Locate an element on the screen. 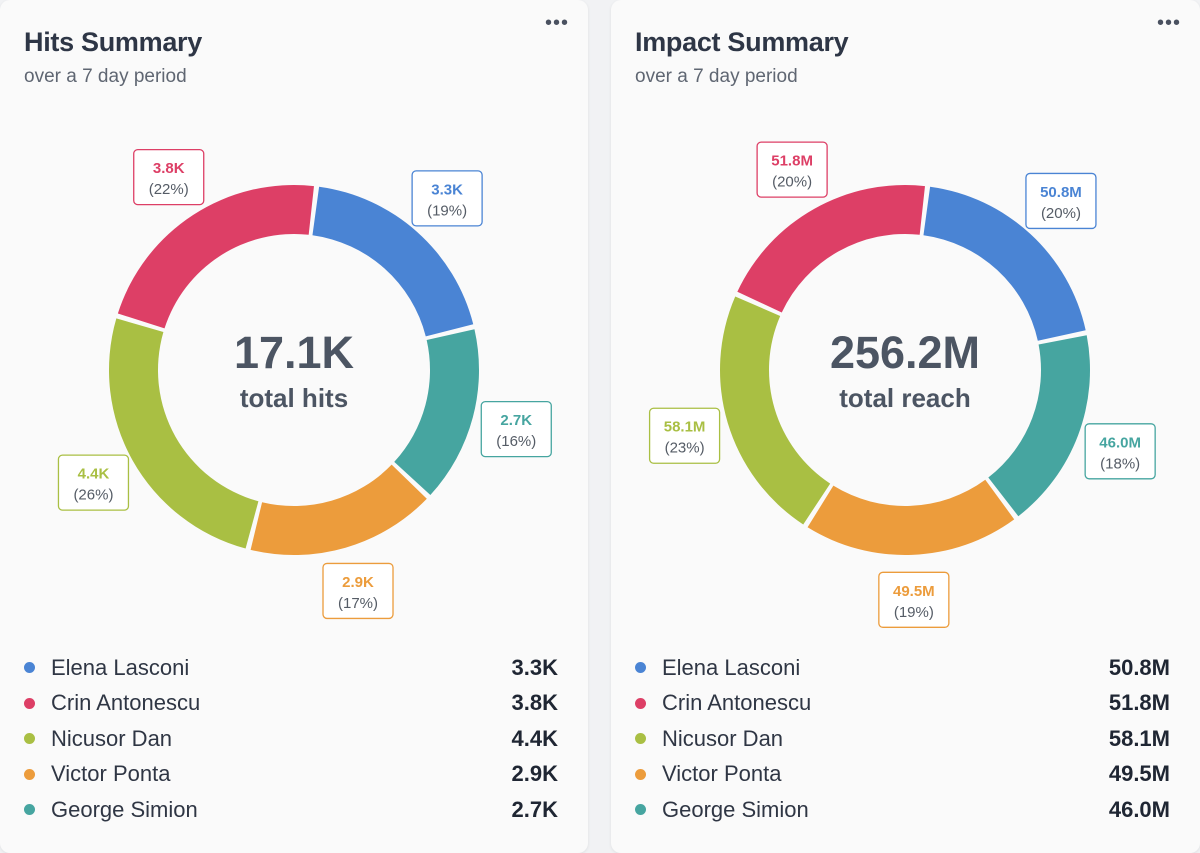 The image size is (1200, 853). legend-value: 3.3K is located at coordinates (534, 667).